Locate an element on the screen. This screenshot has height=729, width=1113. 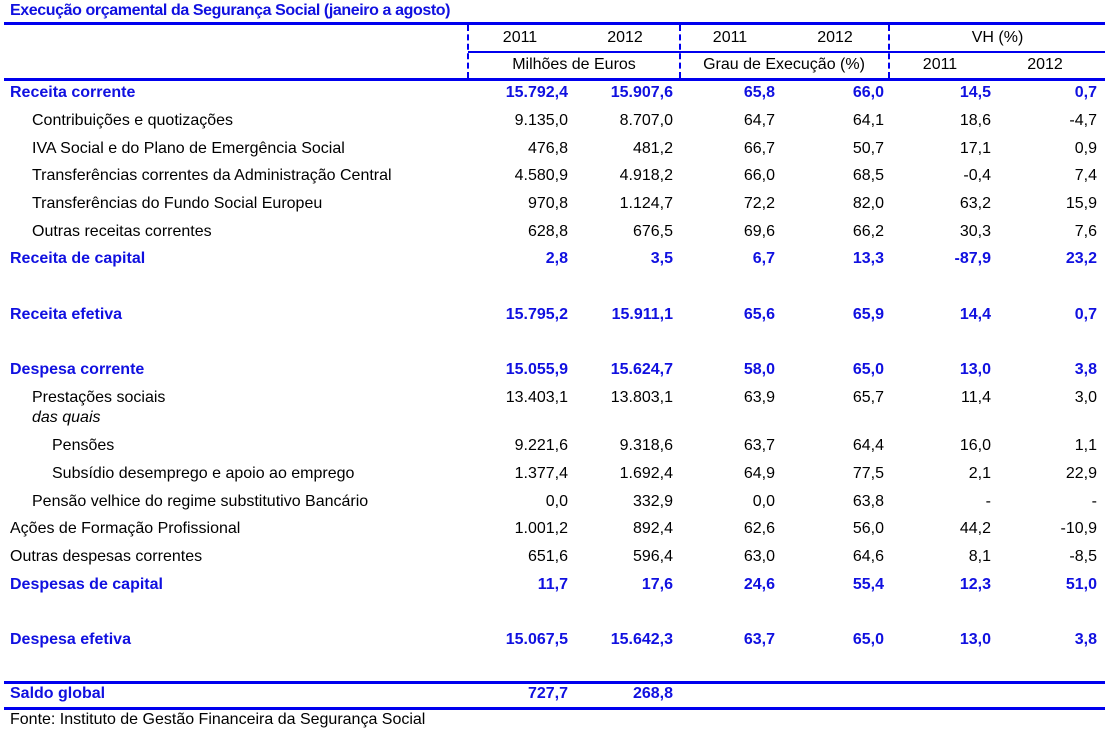
header-vh-year: 2011 is located at coordinates (940, 64).